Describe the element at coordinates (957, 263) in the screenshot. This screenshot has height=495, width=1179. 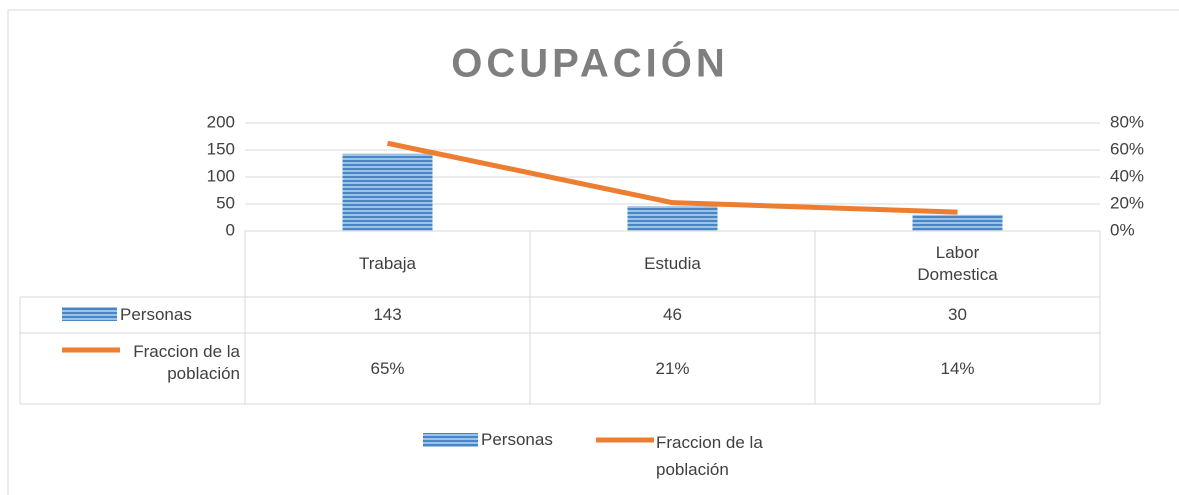
I see `category-label: Labor Domestica` at that location.